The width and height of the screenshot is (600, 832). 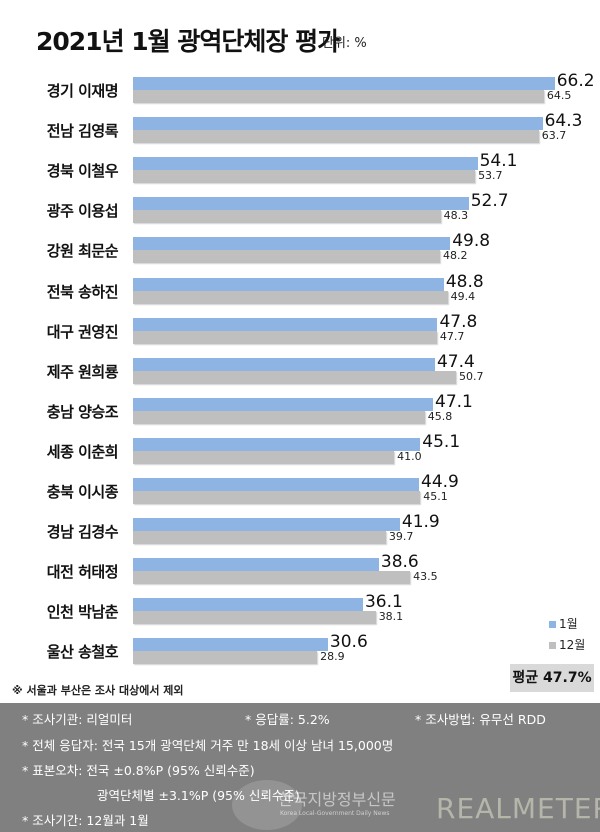 I want to click on row-label: 경기 이재명, so click(x=82, y=91).